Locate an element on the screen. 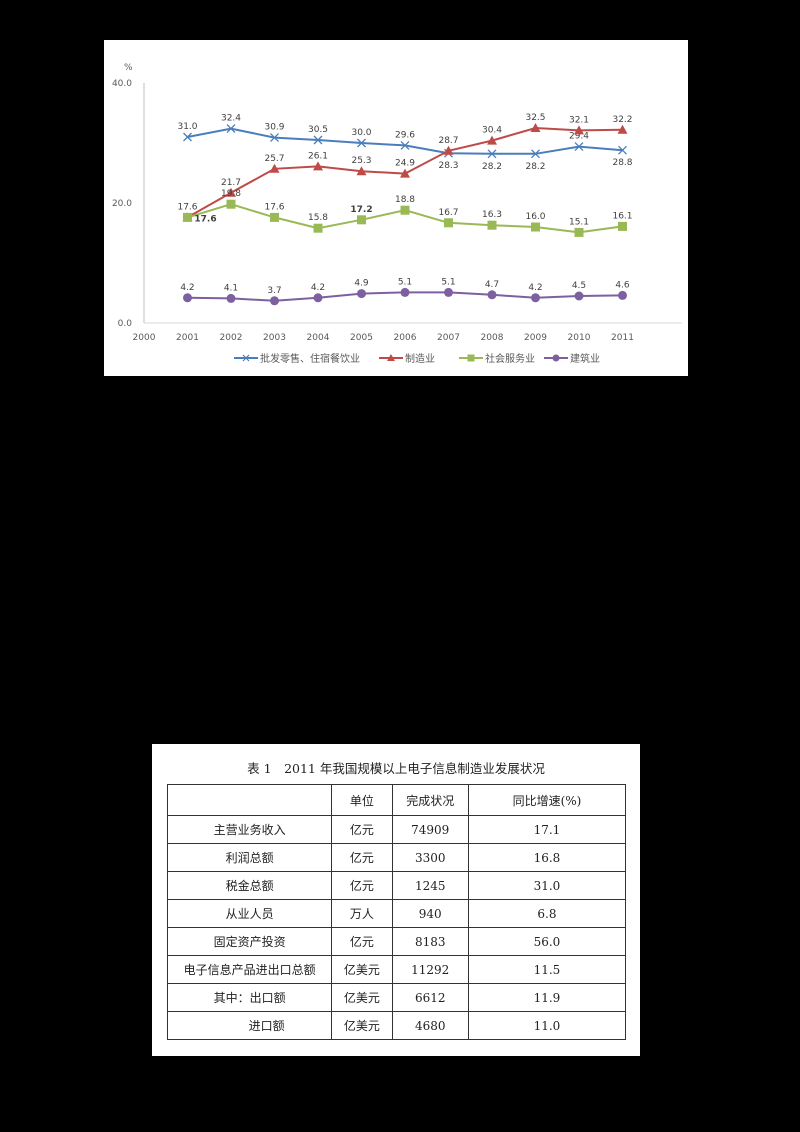  row-growth: 11.5 is located at coordinates (547, 969).